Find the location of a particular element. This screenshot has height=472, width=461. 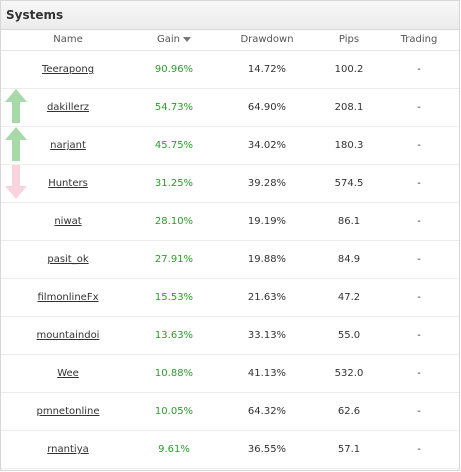

system-name-link: narjant is located at coordinates (68, 145).